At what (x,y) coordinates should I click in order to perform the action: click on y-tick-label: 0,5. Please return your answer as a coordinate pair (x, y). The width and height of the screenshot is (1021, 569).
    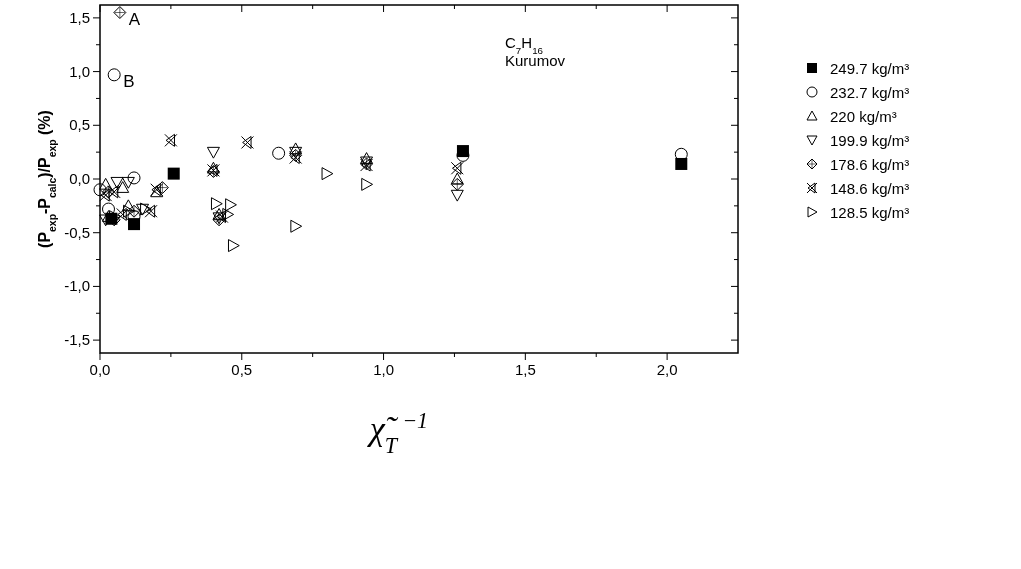
    Looking at the image, I should click on (79, 125).